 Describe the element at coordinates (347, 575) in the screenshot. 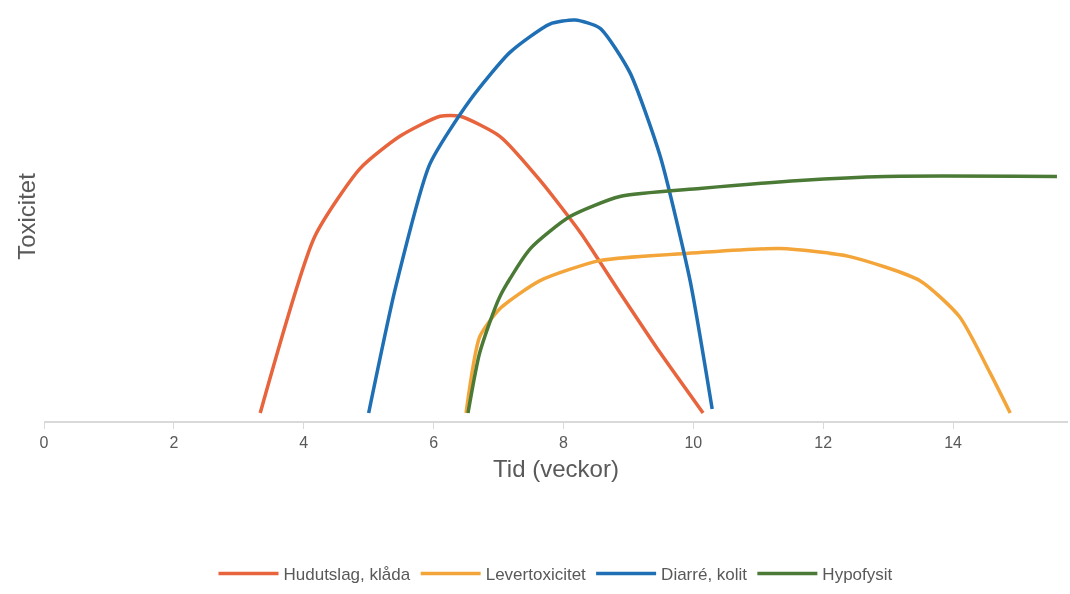

I see `legend-label: Hudutslag, klåda` at that location.